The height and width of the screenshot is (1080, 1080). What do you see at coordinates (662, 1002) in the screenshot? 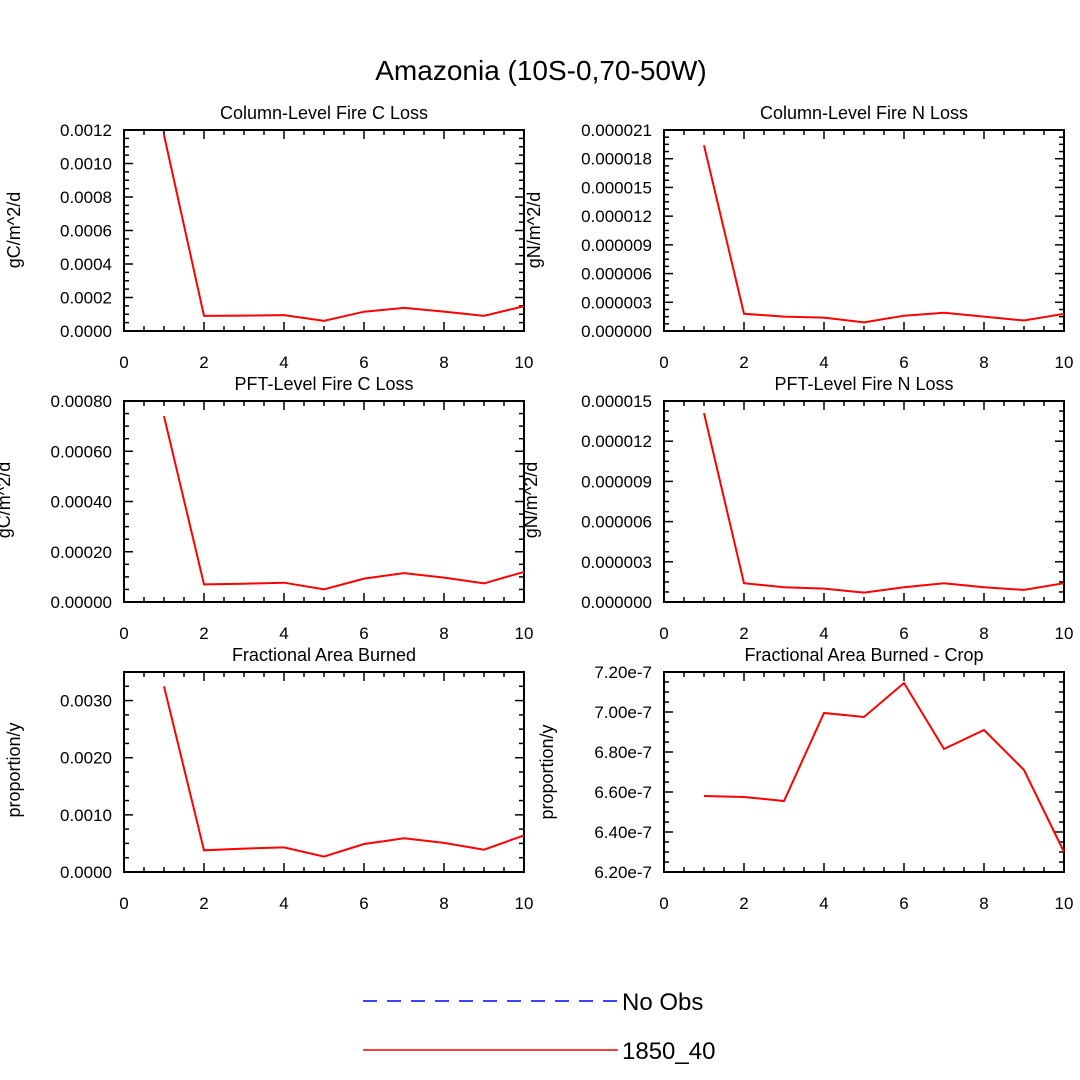
I see `legend-label-1: No Obs` at bounding box center [662, 1002].